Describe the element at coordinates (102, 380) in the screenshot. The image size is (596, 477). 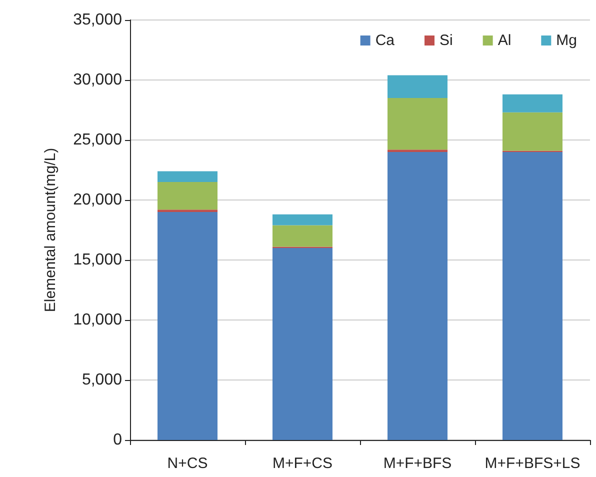
I see `y-tick-label: 5,000` at that location.